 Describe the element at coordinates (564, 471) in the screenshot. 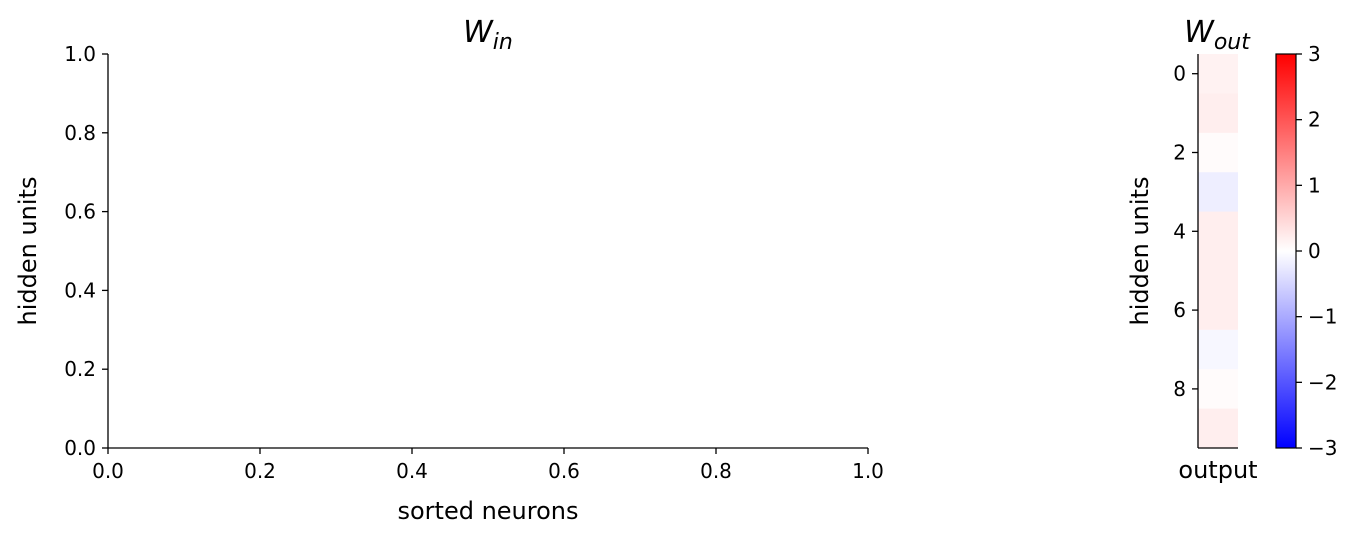

I see `win-x-tick-label: 0.6` at that location.